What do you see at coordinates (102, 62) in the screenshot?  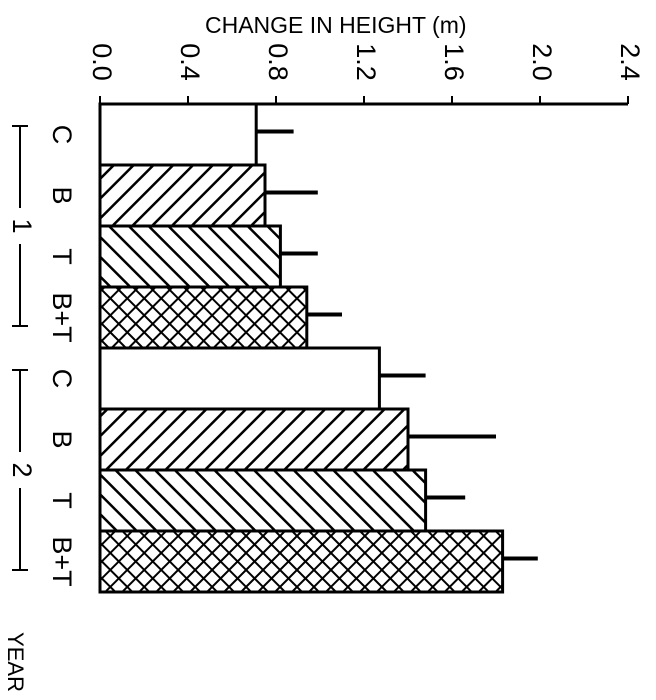 I see `x-tick-label: 0.0` at bounding box center [102, 62].